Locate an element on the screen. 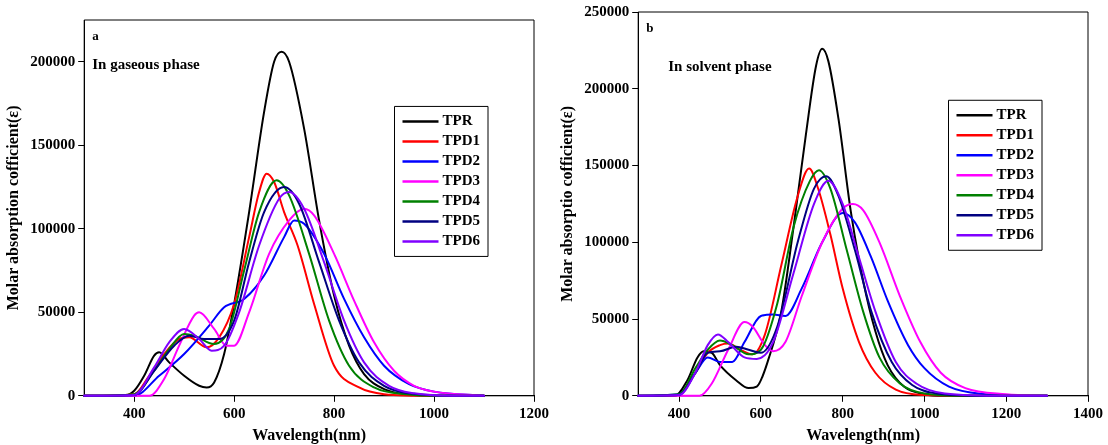 The height and width of the screenshot is (445, 1108). x-tick-label: 1400 is located at coordinates (1088, 412).